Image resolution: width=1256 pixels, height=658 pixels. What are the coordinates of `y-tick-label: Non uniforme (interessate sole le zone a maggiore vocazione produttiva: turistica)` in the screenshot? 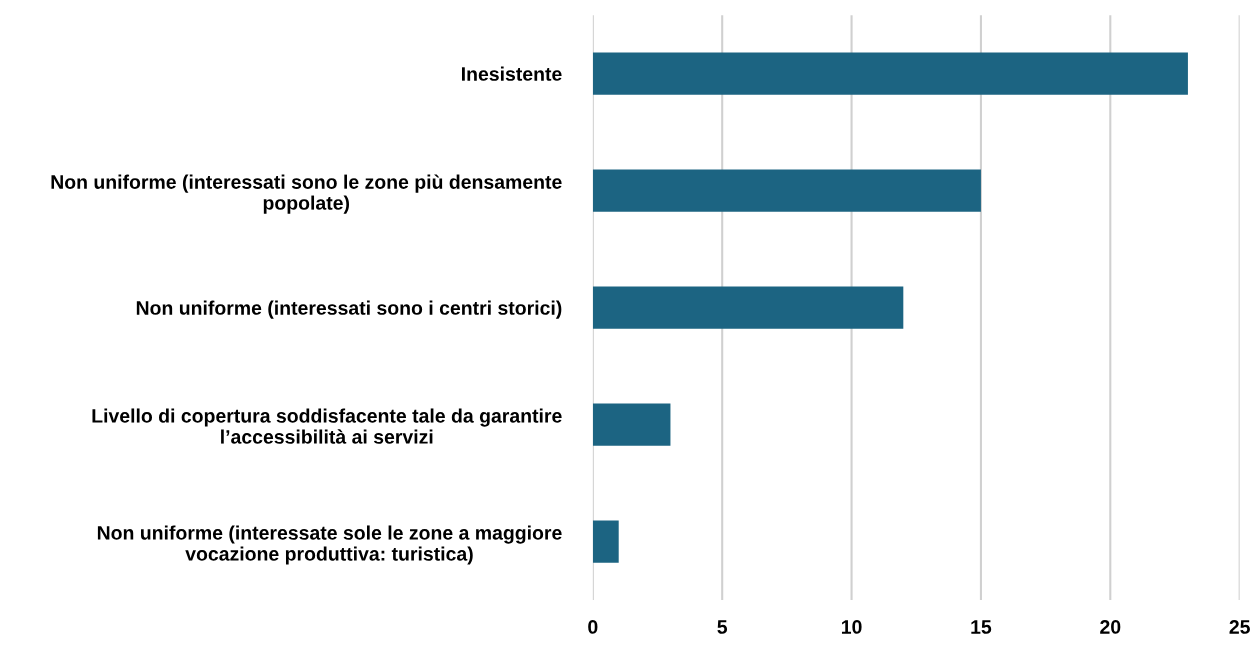 It's located at (329, 545).